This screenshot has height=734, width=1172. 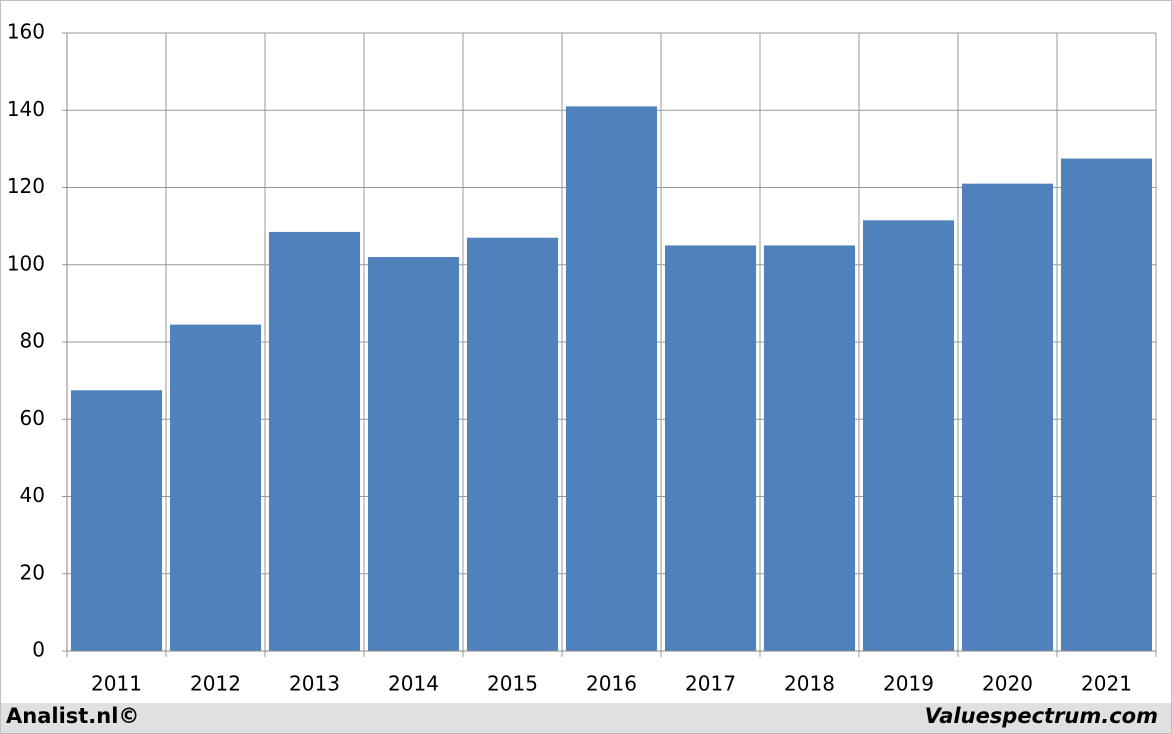 I want to click on x-tick-label: 2017, so click(x=710, y=684).